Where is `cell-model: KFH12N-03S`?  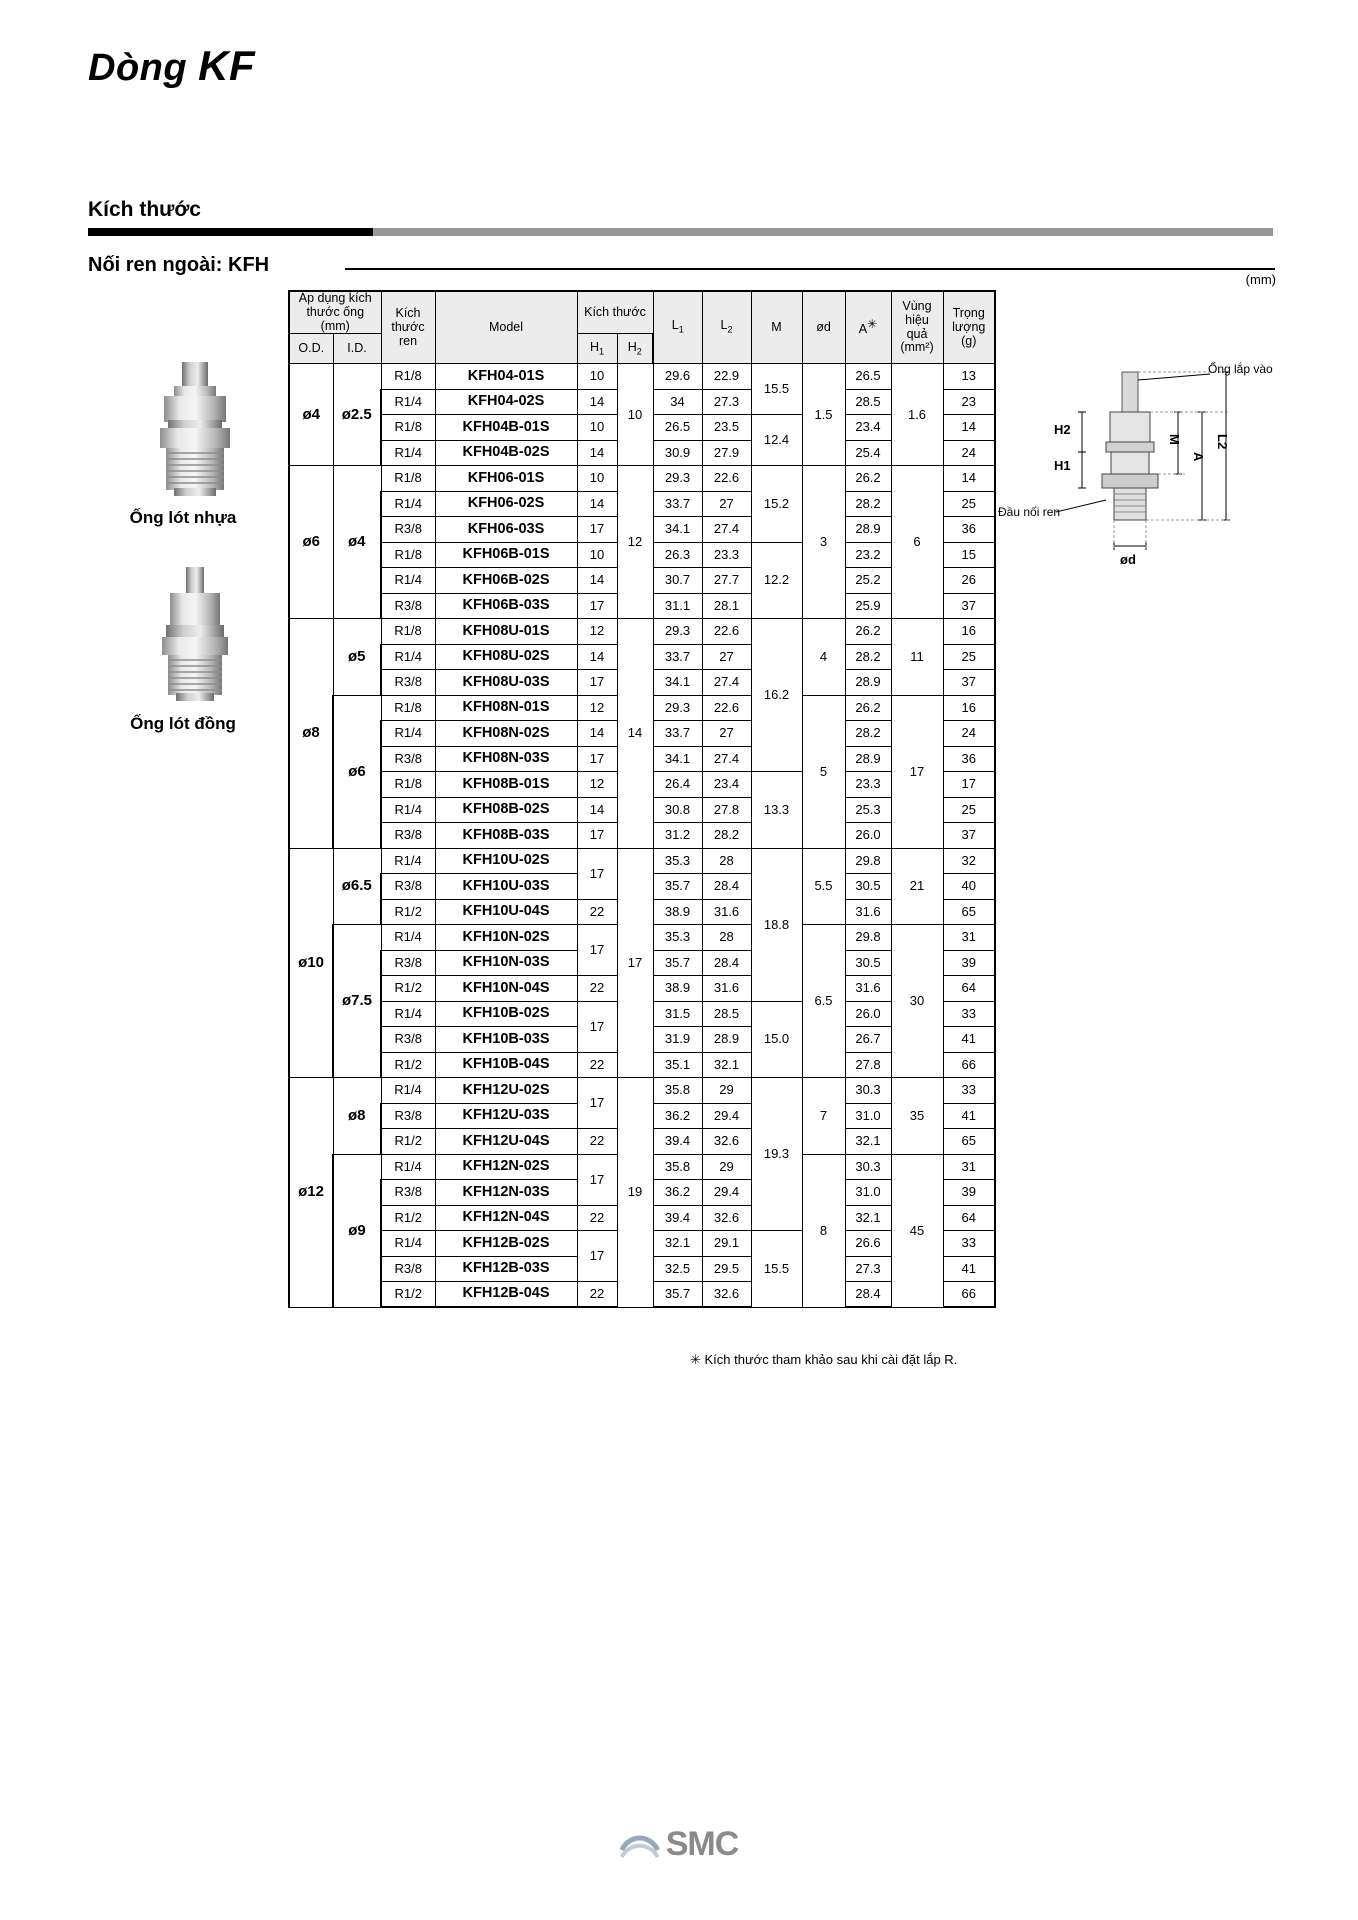
cell-model: KFH12N-03S is located at coordinates (506, 1192).